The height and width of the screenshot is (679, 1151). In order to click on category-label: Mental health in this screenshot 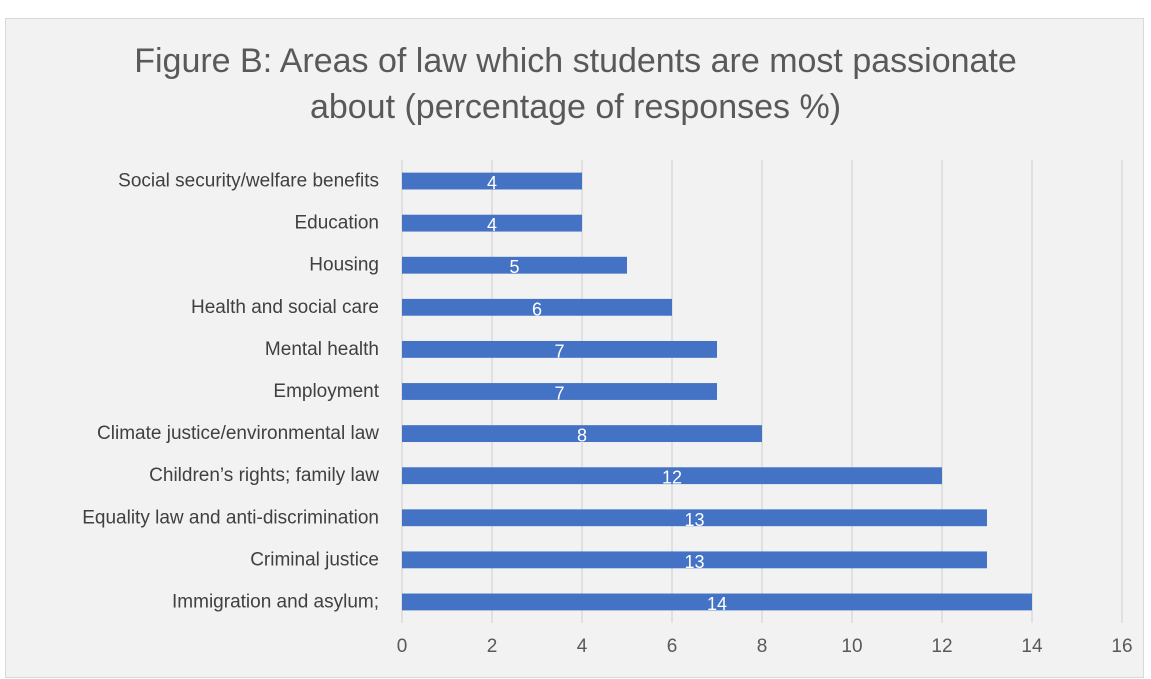, I will do `click(322, 349)`.